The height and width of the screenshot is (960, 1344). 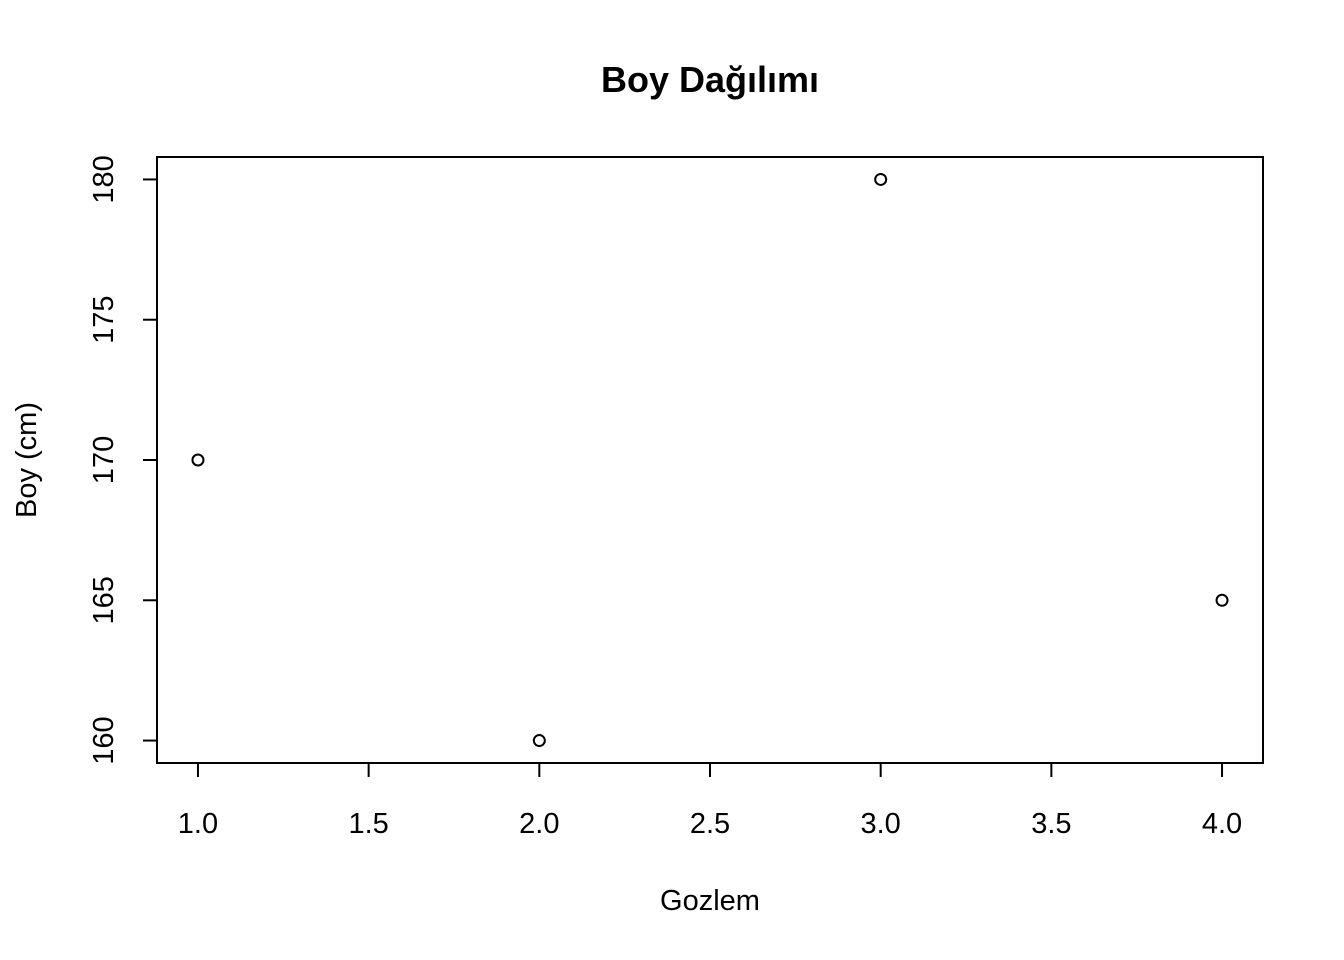 What do you see at coordinates (710, 824) in the screenshot?
I see `x-tick-label: 2.5` at bounding box center [710, 824].